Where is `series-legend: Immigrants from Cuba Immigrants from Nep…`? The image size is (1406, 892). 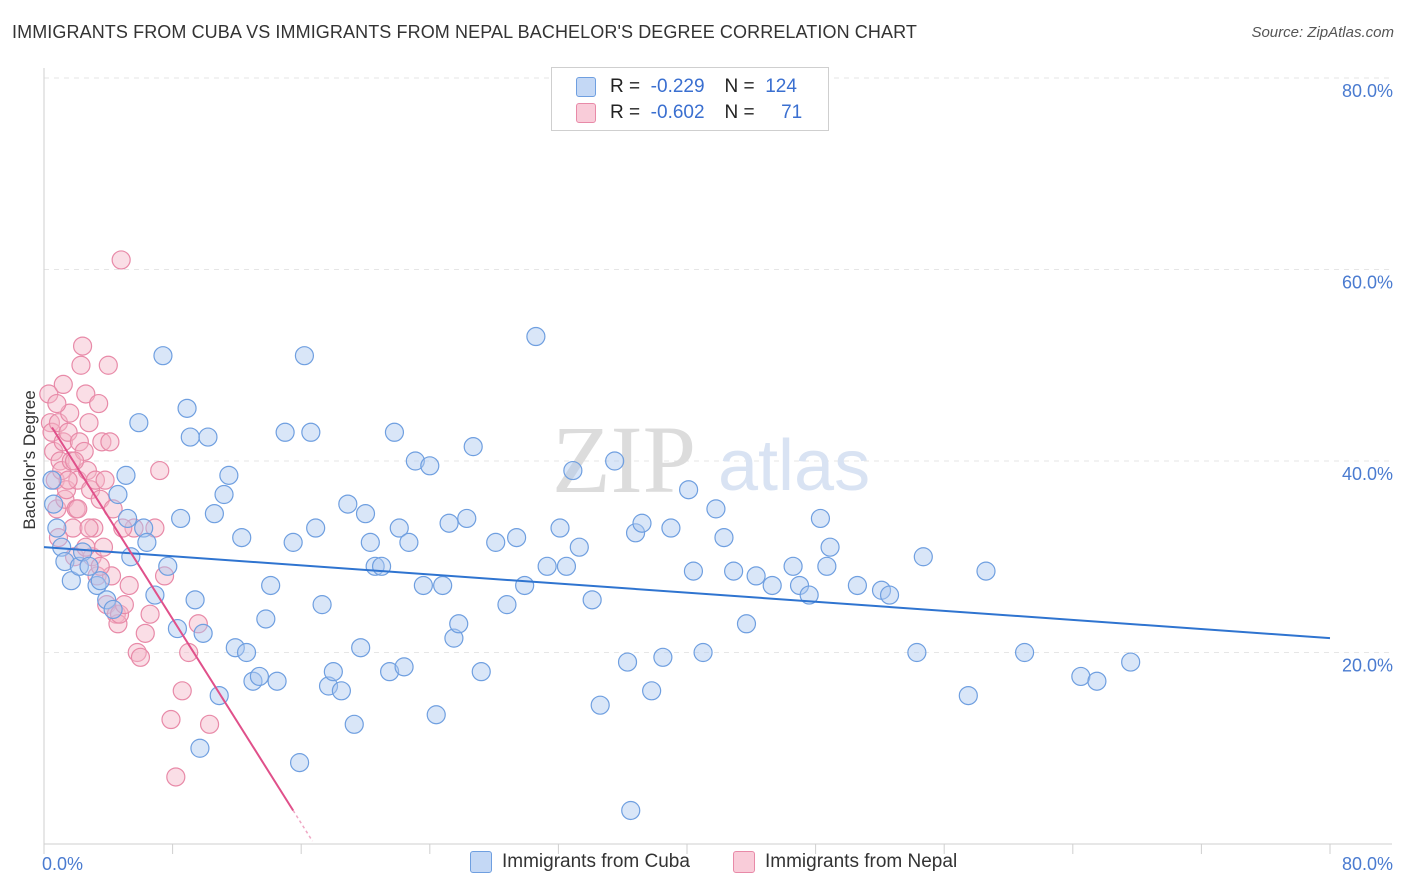
series-legend: Immigrants from Cuba Immigrants from Nep… is located at coordinates (703, 865).